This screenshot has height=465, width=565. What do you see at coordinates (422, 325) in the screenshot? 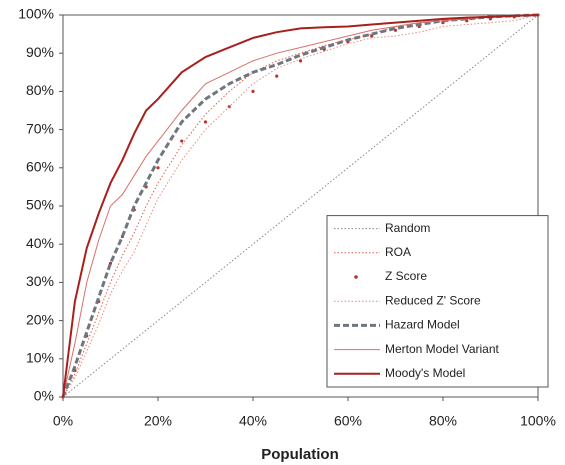
I see `legend-label: Hazard Model` at bounding box center [422, 325].